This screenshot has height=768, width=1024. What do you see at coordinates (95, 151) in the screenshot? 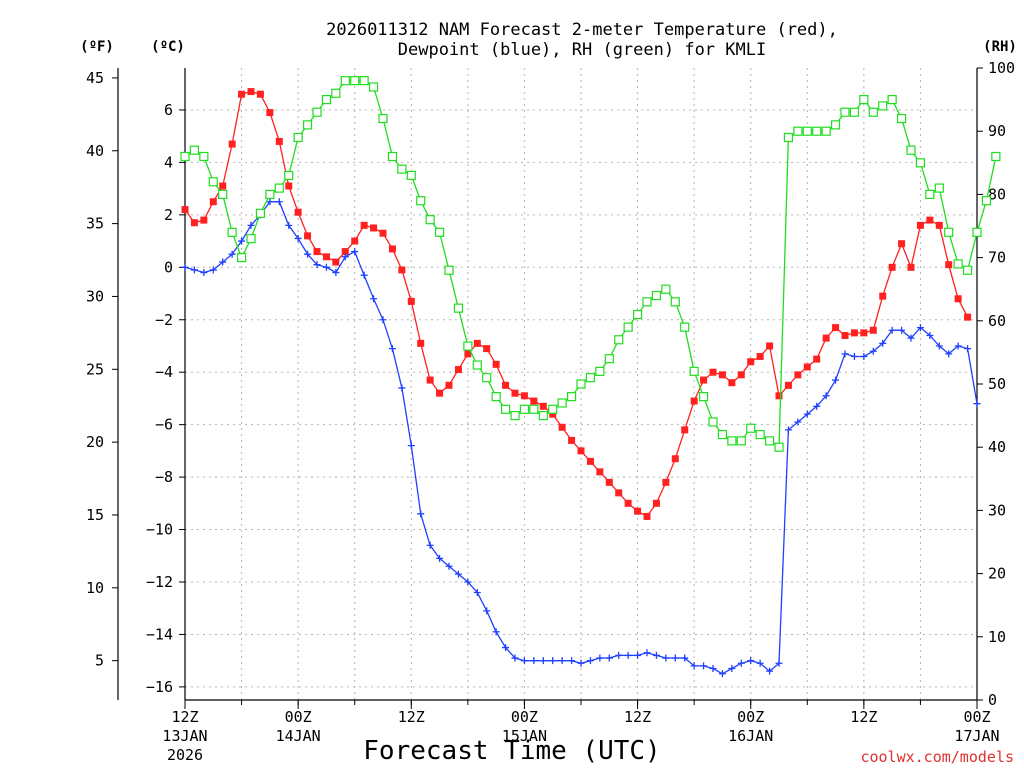
I see `fahrenheit-tick-label: 40` at bounding box center [95, 151].